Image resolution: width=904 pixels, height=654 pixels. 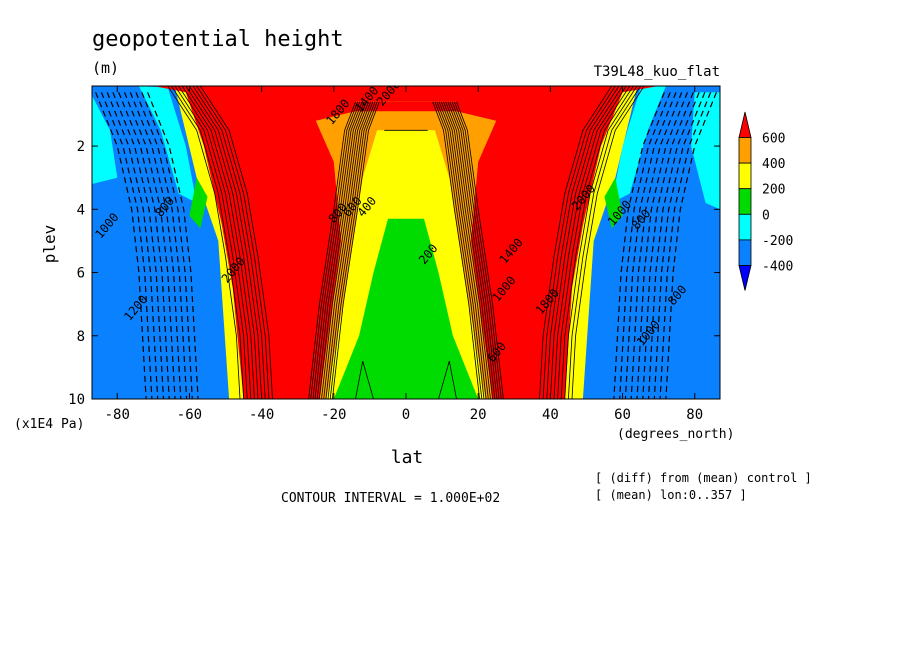 I want to click on x-tick-label-5: 20, so click(x=478, y=415).